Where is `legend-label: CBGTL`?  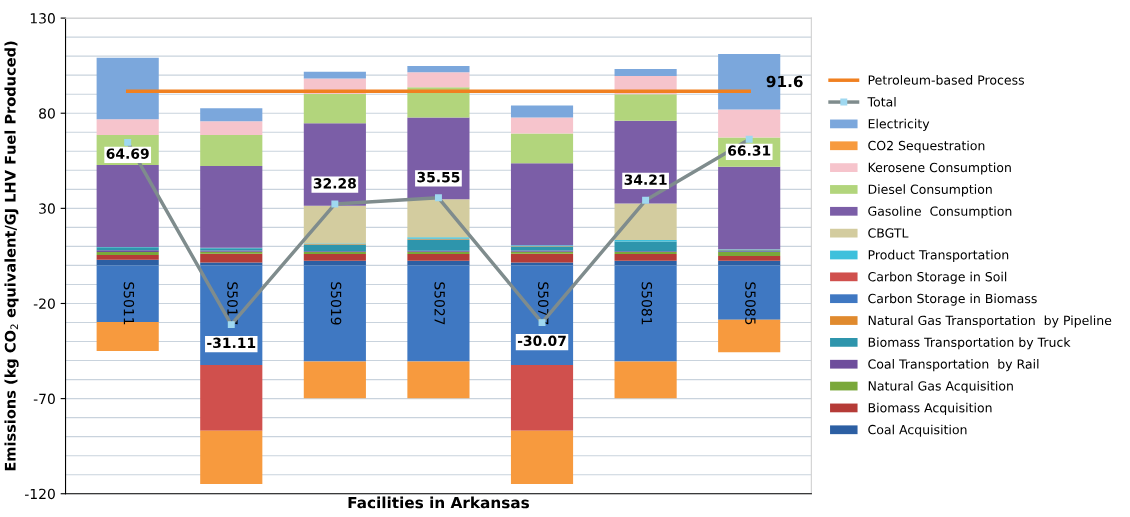 legend-label: CBGTL is located at coordinates (888, 233).